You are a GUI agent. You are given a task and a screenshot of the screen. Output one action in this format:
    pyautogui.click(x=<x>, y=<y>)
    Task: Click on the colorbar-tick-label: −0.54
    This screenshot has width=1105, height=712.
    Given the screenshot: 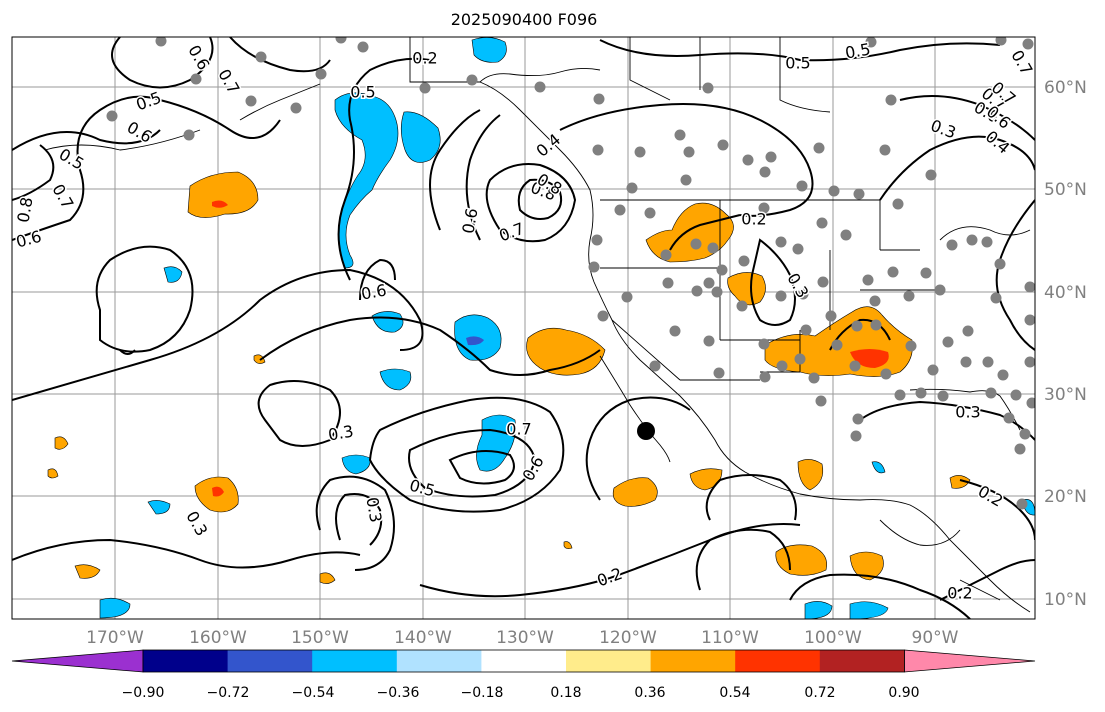 What is the action you would take?
    pyautogui.click(x=313, y=693)
    